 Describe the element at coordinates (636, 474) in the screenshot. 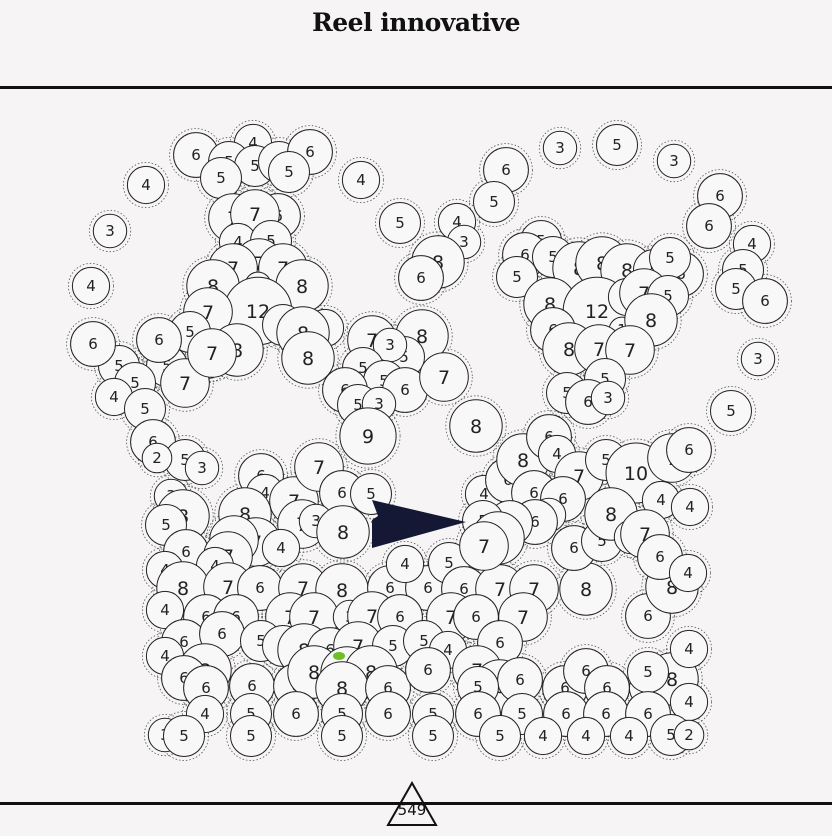

I see `bubble-number: 10` at that location.